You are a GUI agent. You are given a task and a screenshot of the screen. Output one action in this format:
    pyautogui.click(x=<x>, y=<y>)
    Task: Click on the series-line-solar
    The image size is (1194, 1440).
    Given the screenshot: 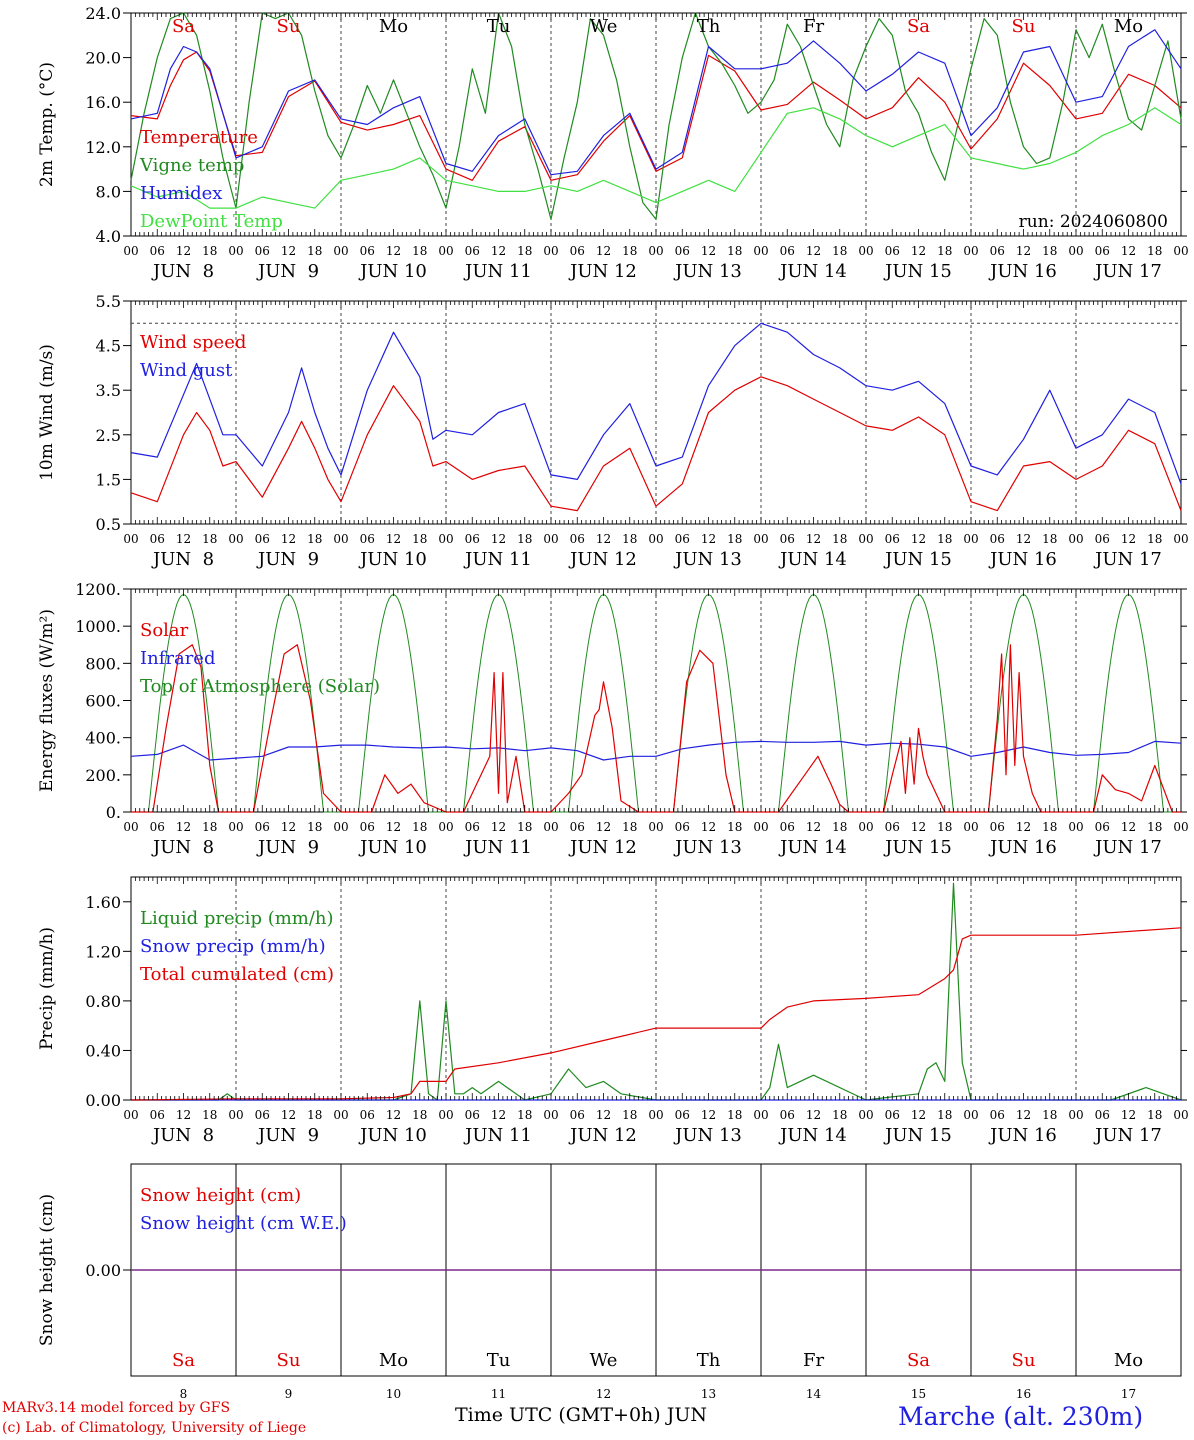 What is the action you would take?
    pyautogui.click(x=656, y=728)
    